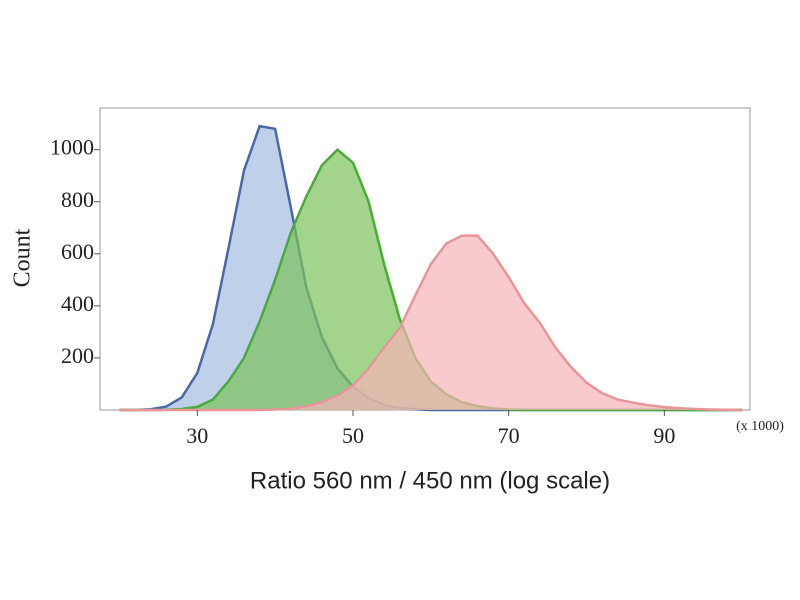 The image size is (800, 600). I want to click on x-tick-label: 50, so click(353, 435).